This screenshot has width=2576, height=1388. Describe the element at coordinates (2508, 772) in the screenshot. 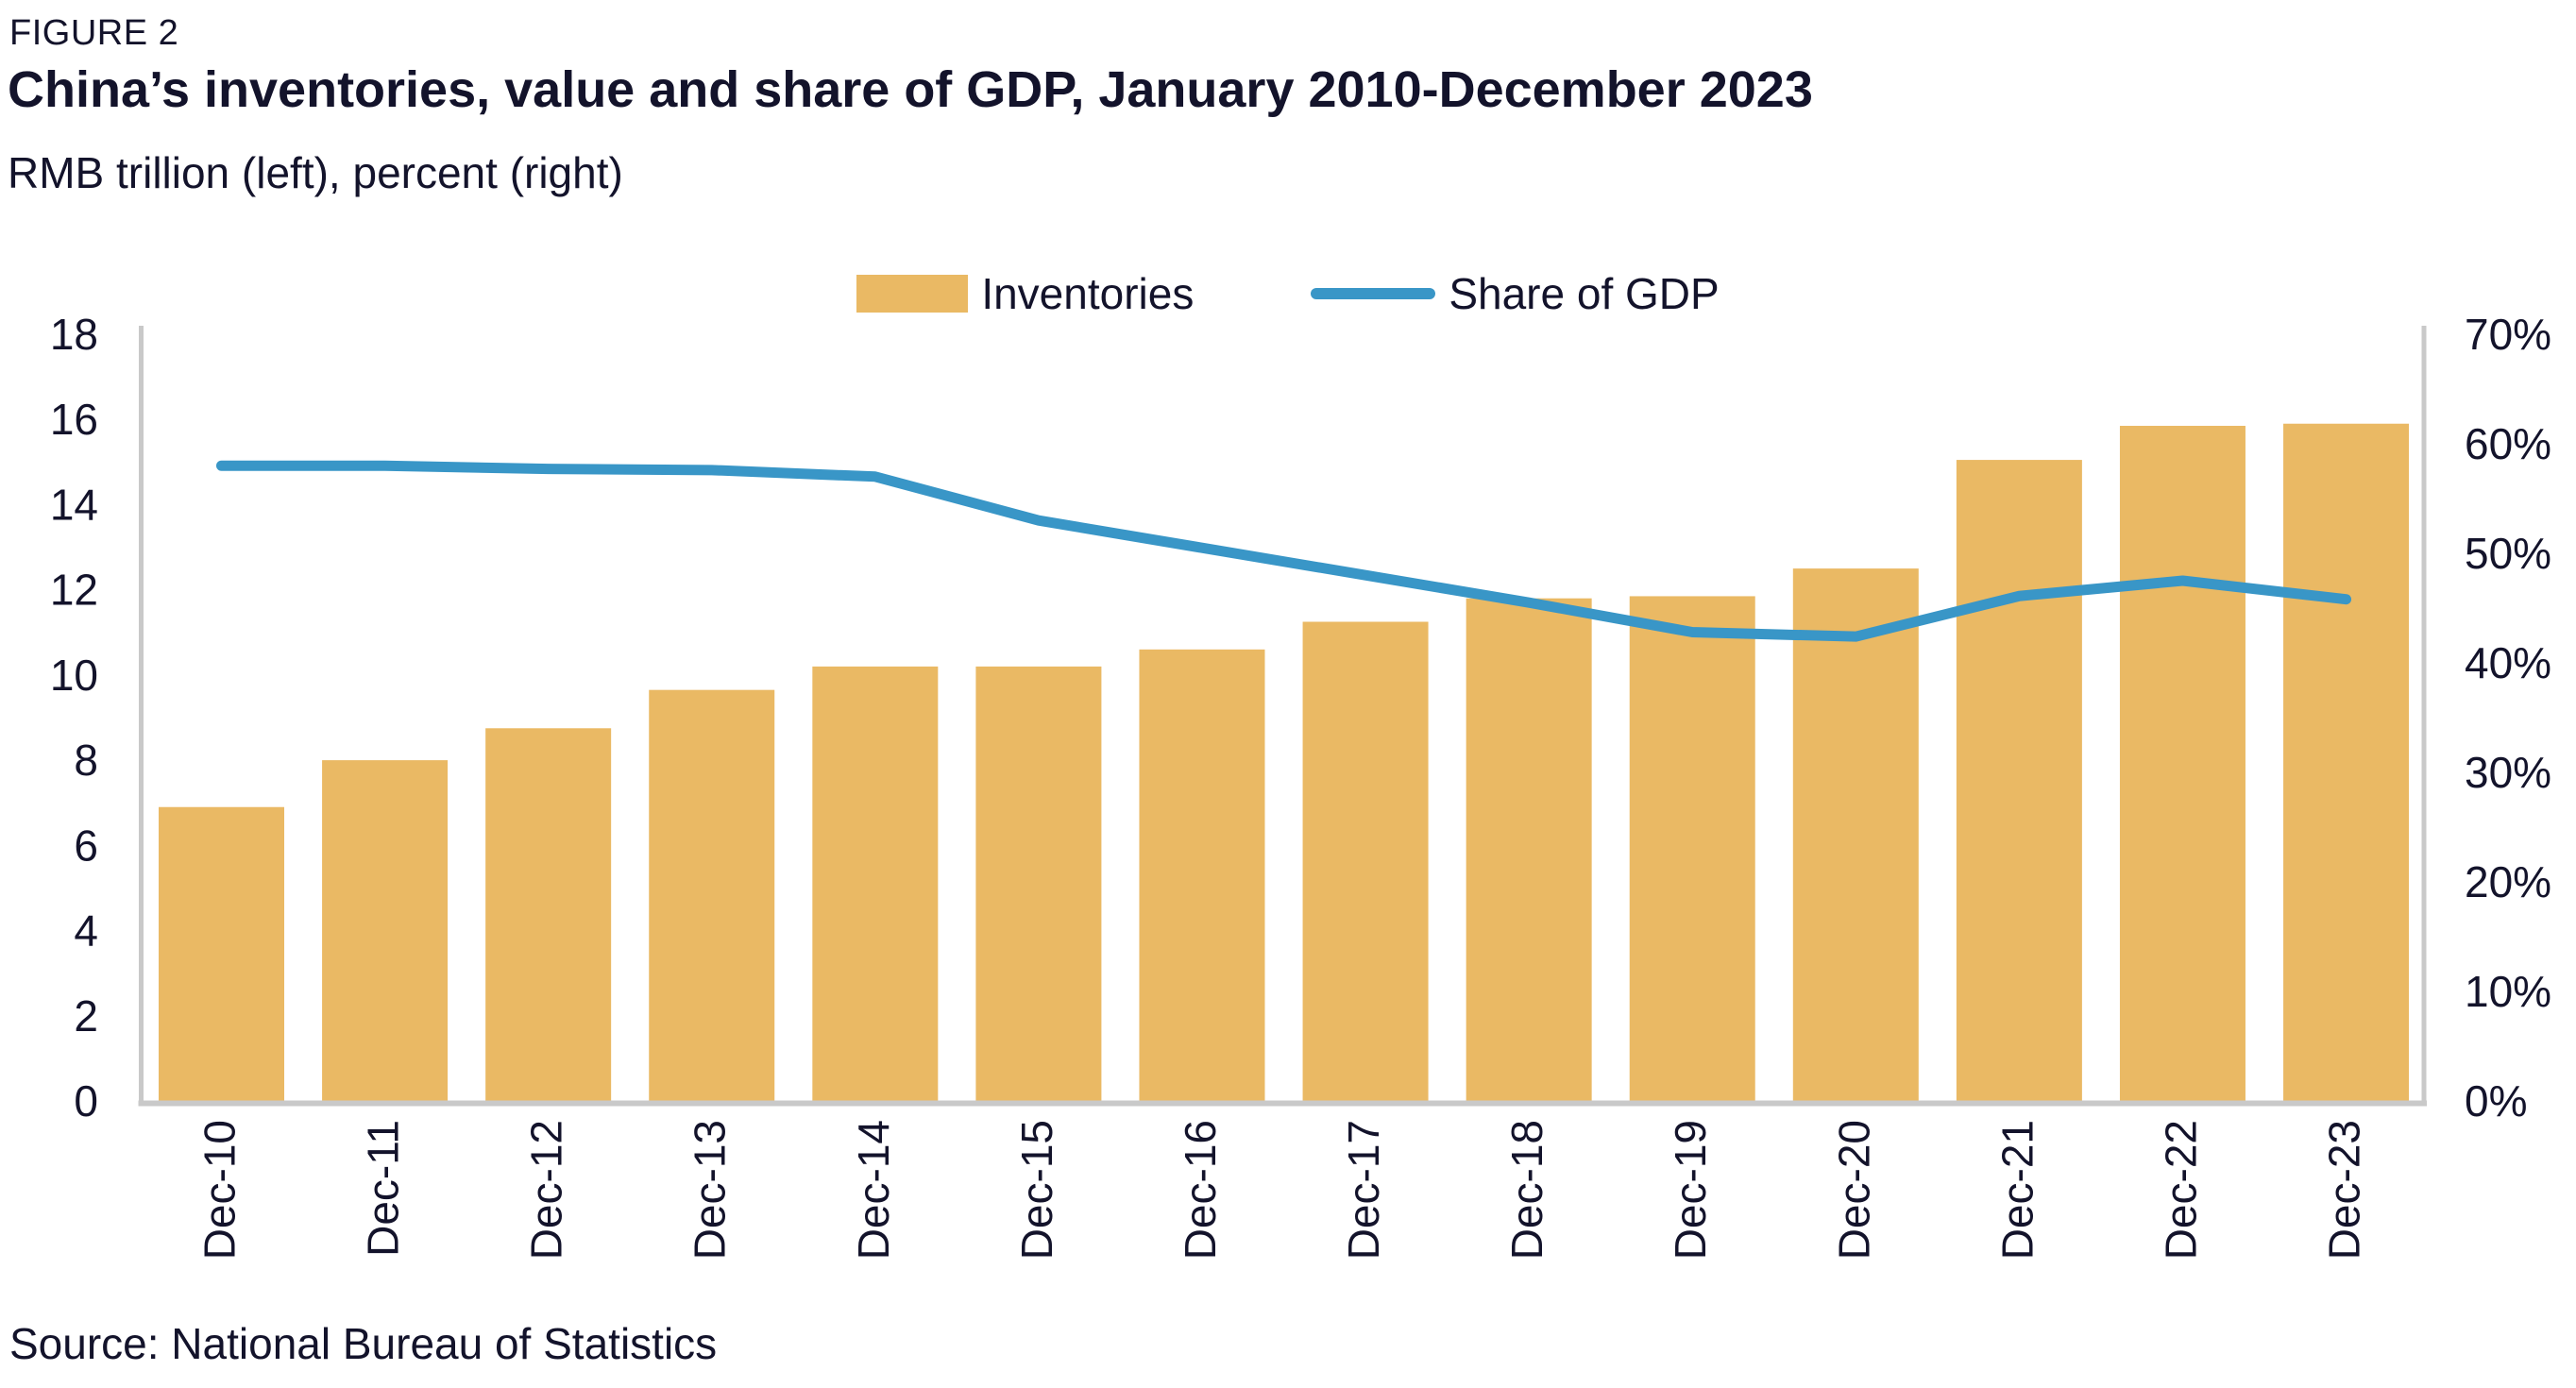

I see `y-right-tick-label: 30%` at that location.